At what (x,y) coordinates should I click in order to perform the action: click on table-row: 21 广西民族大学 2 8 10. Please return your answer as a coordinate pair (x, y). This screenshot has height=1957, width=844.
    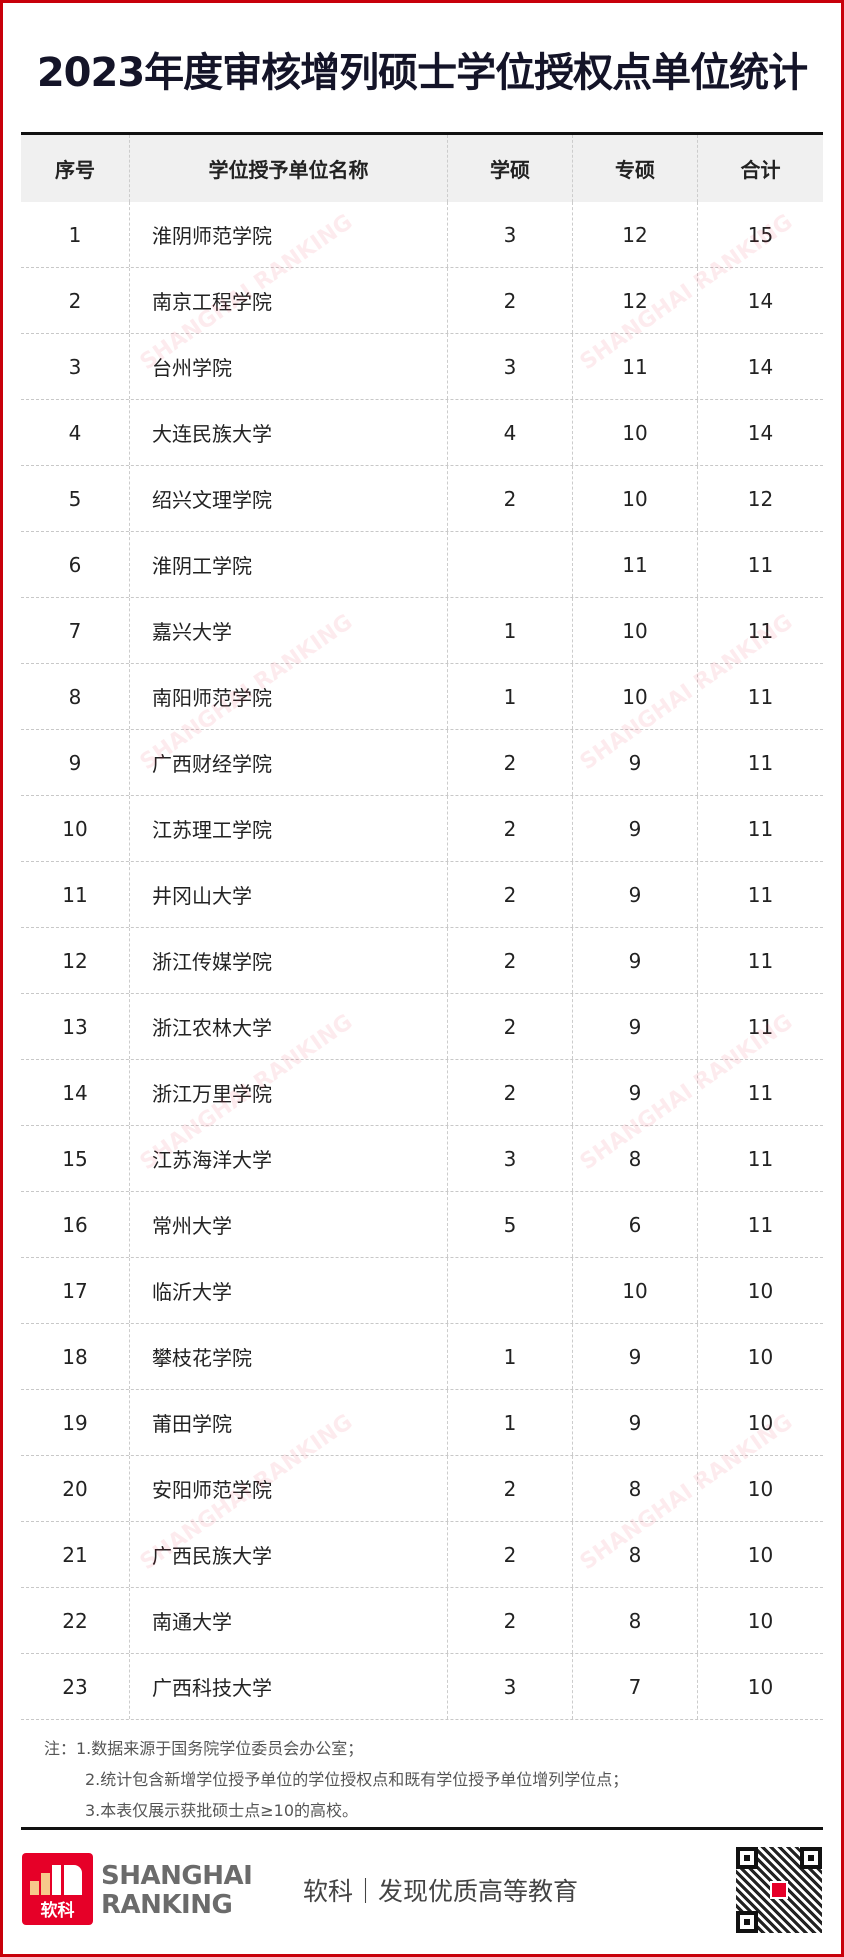
    Looking at the image, I should click on (422, 1555).